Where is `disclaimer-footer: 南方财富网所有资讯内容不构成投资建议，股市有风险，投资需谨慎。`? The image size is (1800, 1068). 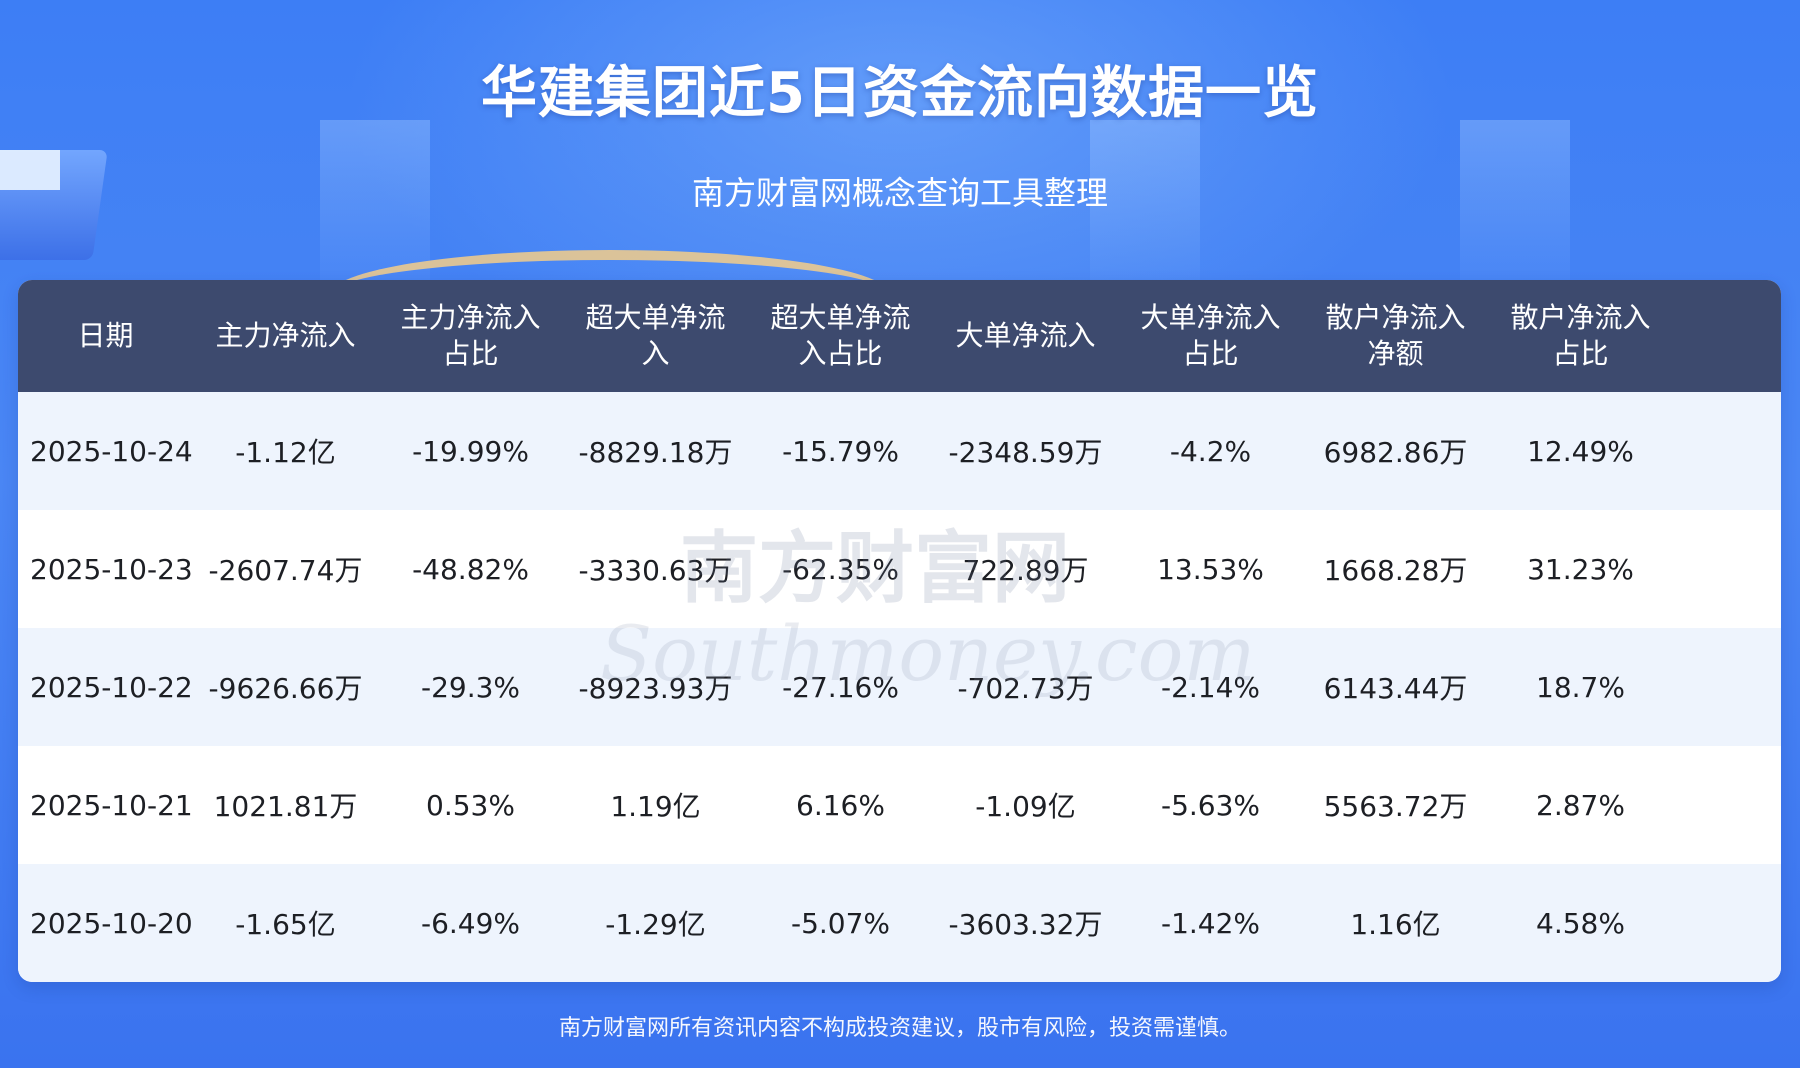
disclaimer-footer: 南方财富网所有资讯内容不构成投资建议，股市有风险，投资需谨慎。 is located at coordinates (899, 1028).